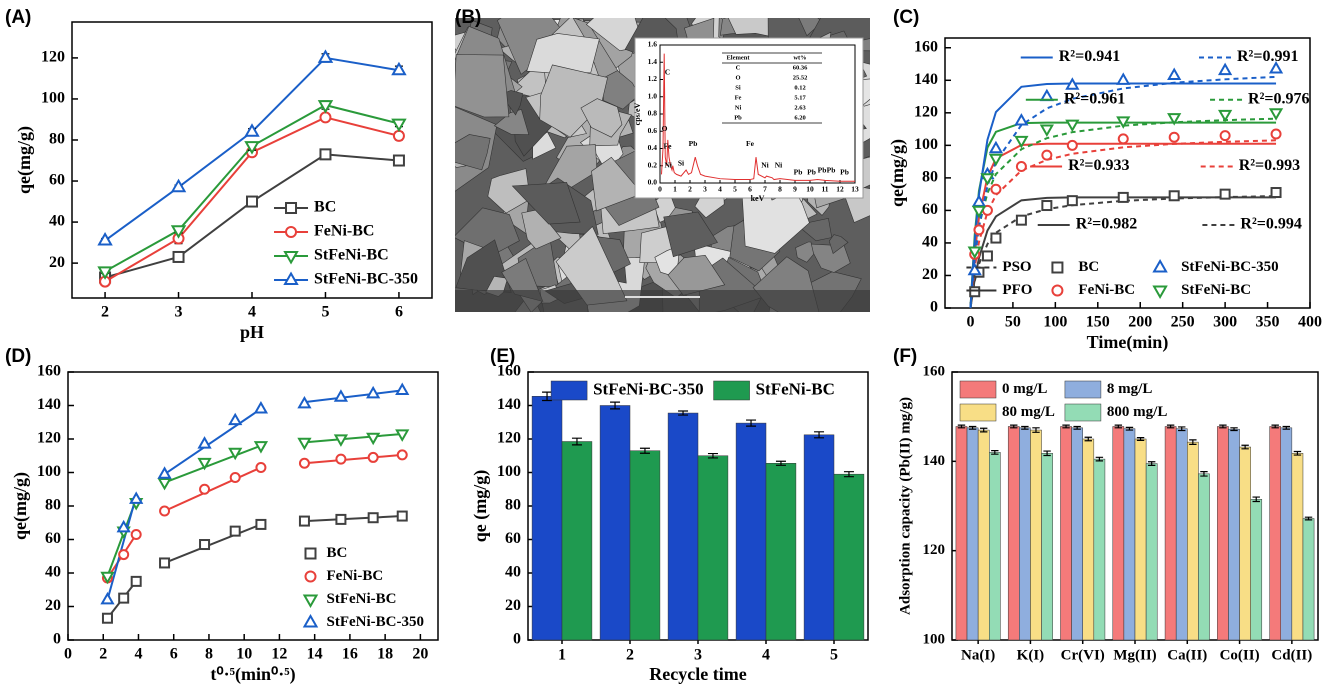 The width and height of the screenshot is (1331, 686). What do you see at coordinates (1310, 322) in the screenshot?
I see `x-tick-label: 400` at bounding box center [1310, 322].